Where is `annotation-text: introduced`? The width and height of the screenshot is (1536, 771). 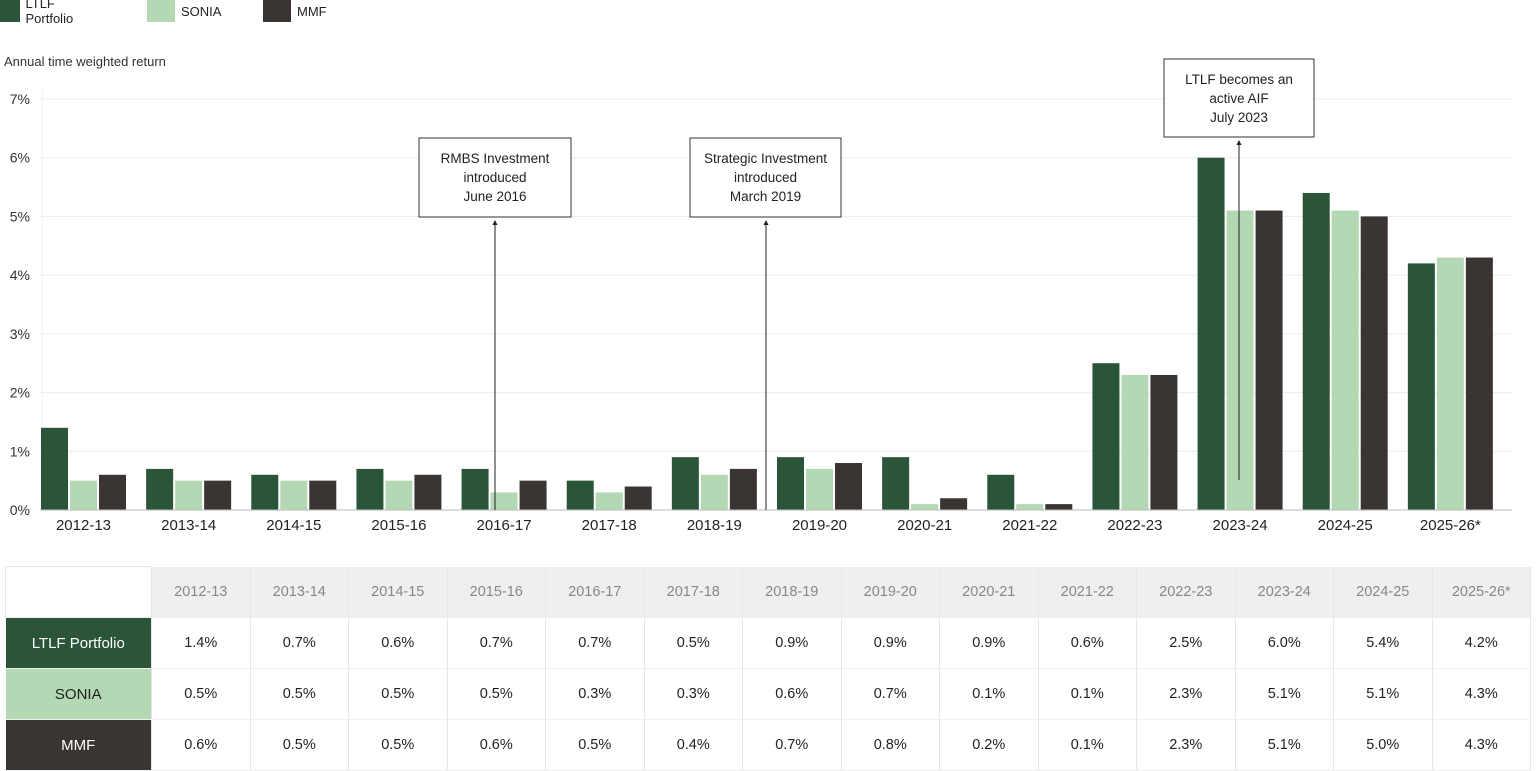
annotation-text: introduced is located at coordinates (494, 177).